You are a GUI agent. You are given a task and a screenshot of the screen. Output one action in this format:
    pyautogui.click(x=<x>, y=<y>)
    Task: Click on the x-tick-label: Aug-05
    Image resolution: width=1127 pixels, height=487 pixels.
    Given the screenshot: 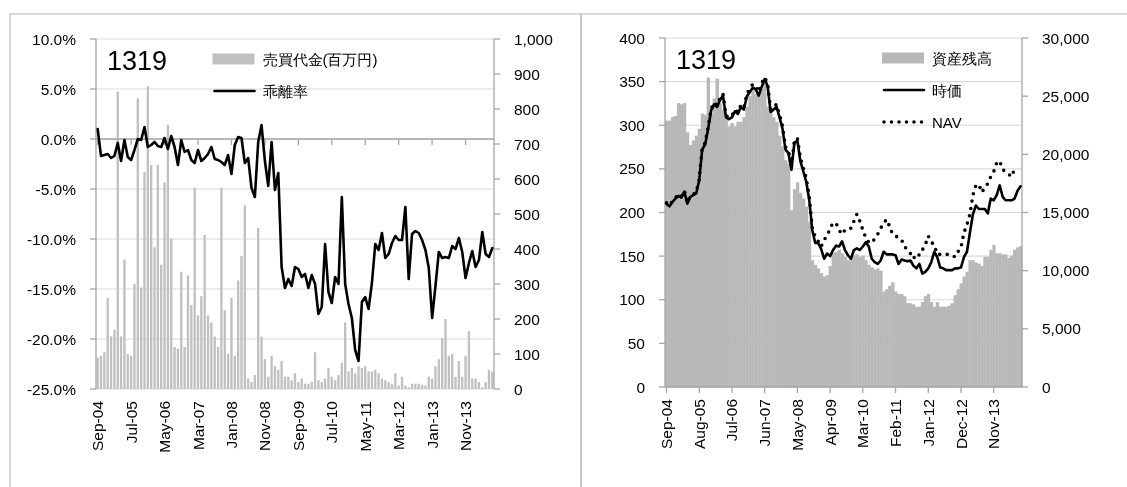 What is the action you would take?
    pyautogui.click(x=699, y=424)
    